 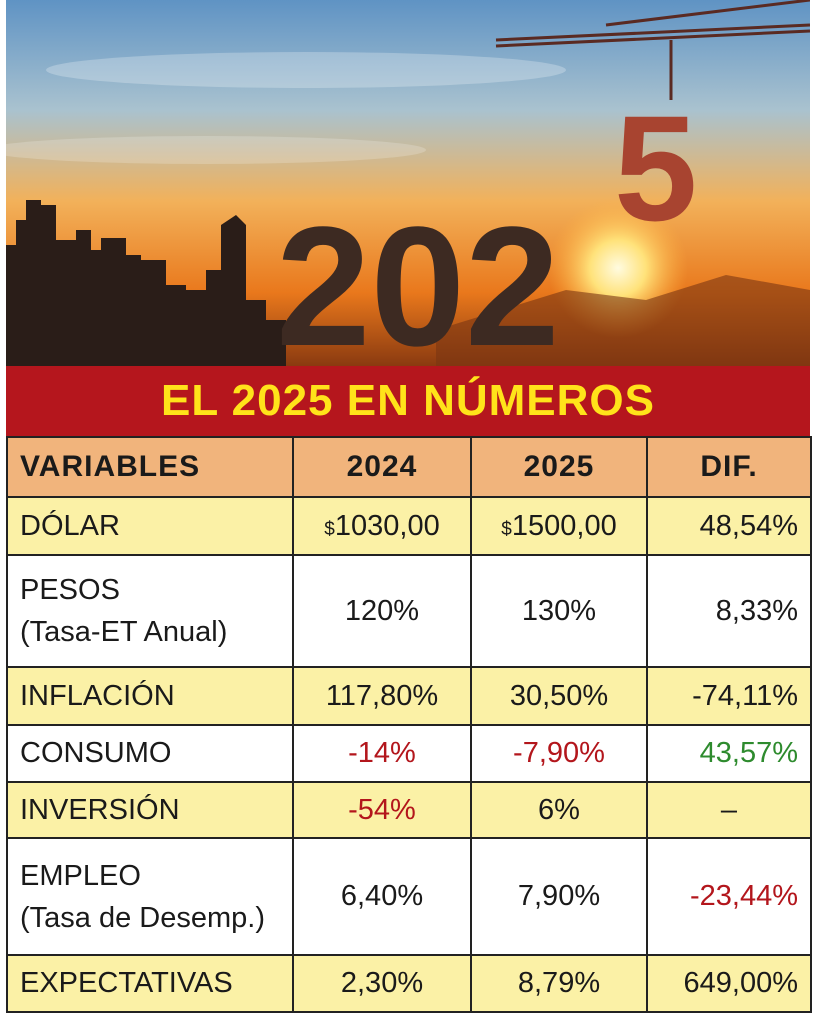 What do you see at coordinates (382, 696) in the screenshot?
I see `cell: 117,80%` at bounding box center [382, 696].